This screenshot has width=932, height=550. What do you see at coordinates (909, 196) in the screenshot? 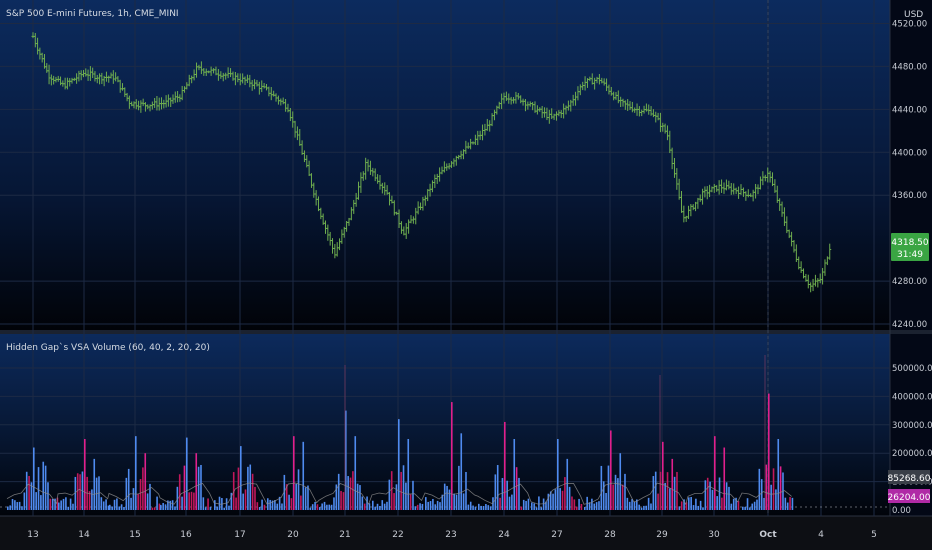
I see `price-tick-label: 4360.00` at bounding box center [909, 196].